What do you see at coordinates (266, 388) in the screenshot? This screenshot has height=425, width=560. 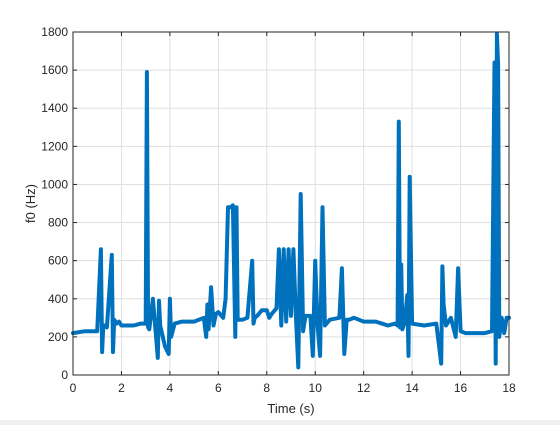 I see `x-tick-label: 8` at bounding box center [266, 388].